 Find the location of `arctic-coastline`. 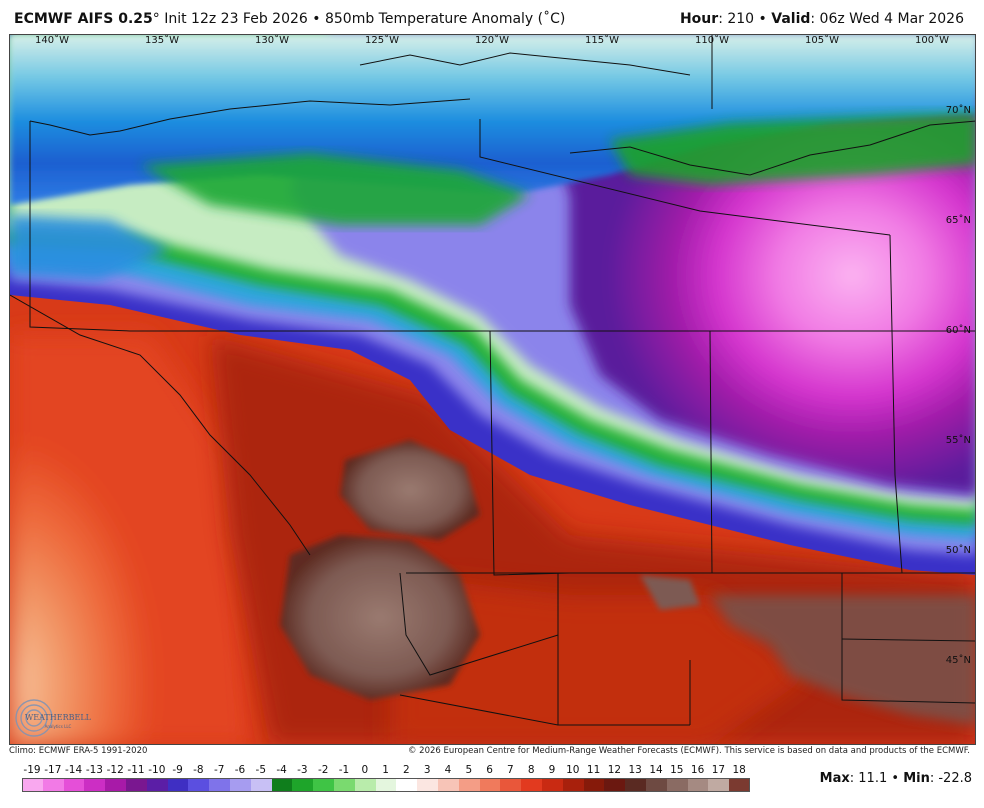

arctic-coastline is located at coordinates (250, 117).